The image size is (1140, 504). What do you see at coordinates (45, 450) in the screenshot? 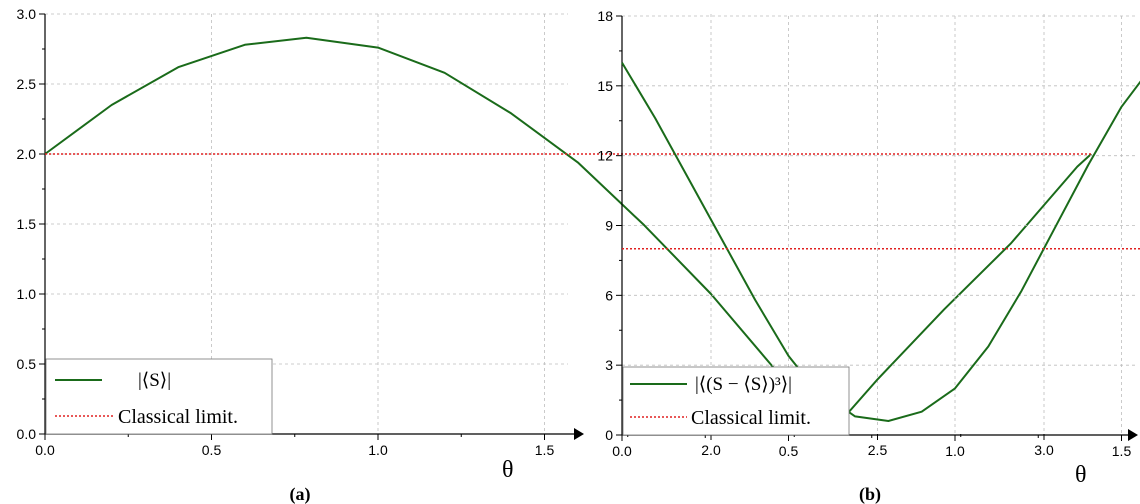
I see `x-tick-label-a: 0.0` at bounding box center [45, 450].